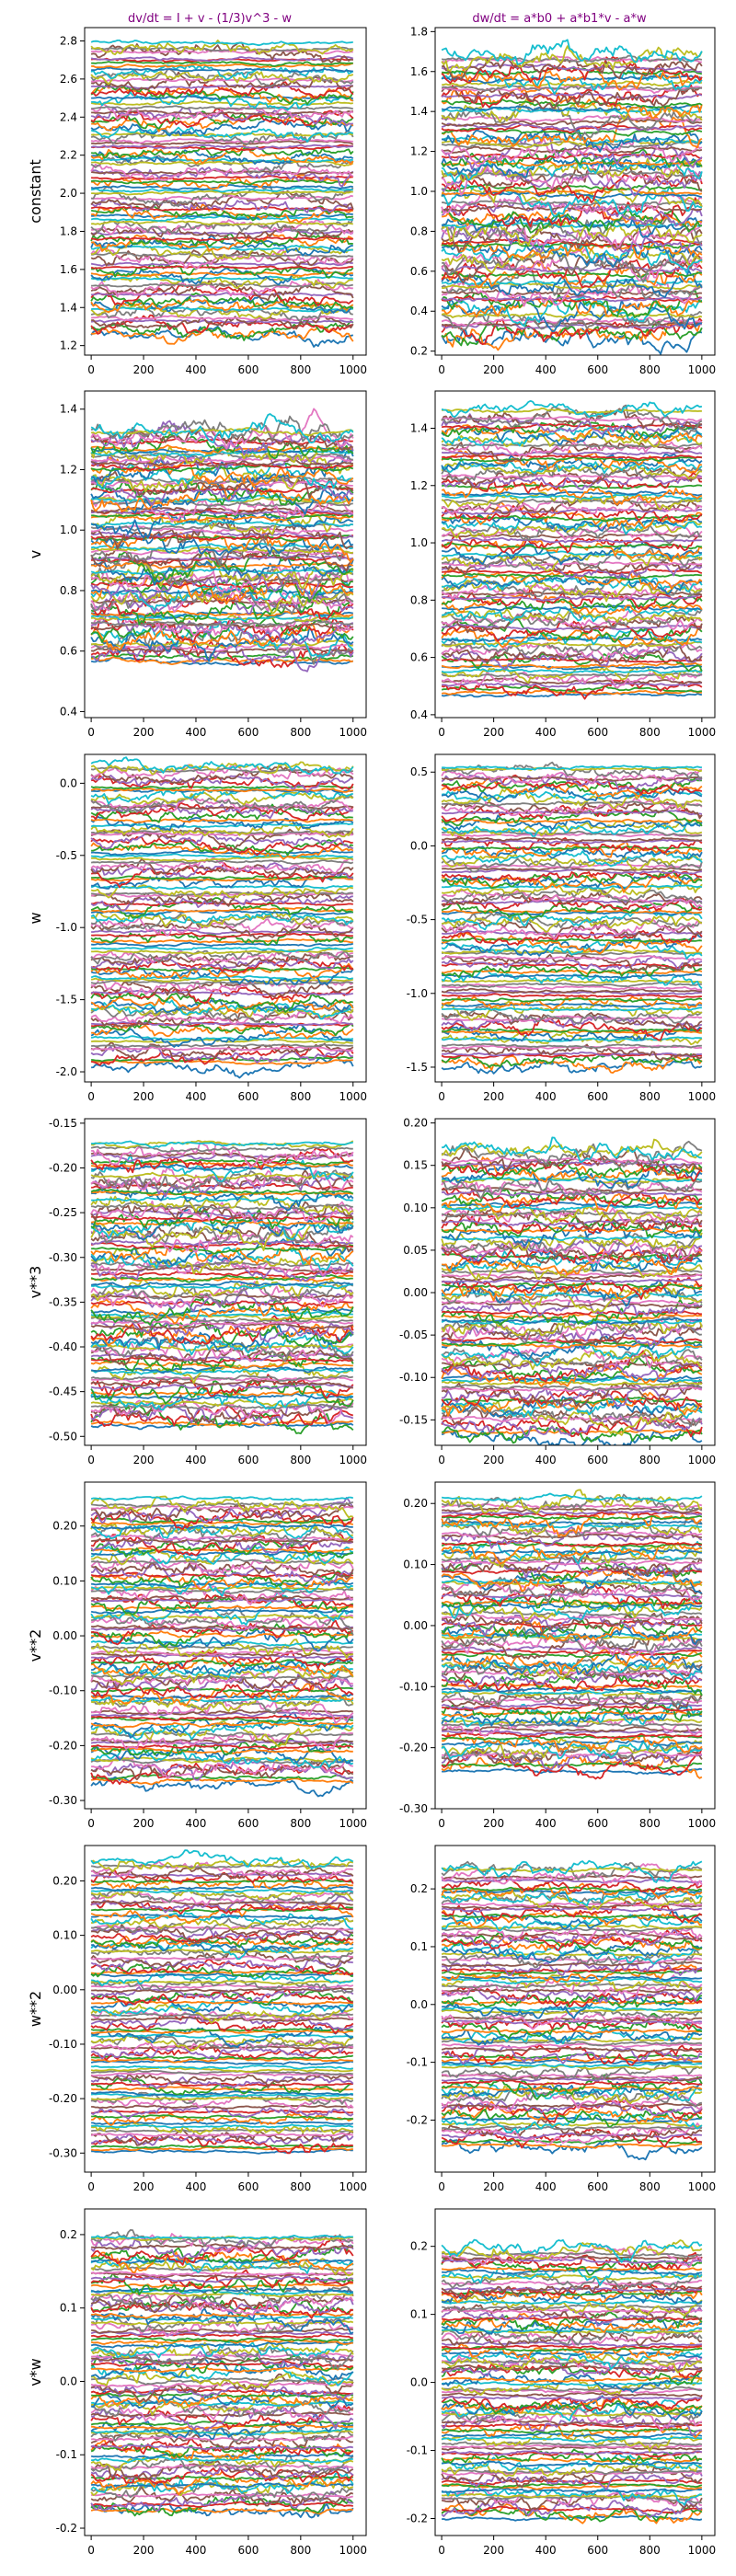 The height and width of the screenshot is (2576, 736). What do you see at coordinates (417, 2119) in the screenshot?
I see `y-tick-label: -0.2` at bounding box center [417, 2119].